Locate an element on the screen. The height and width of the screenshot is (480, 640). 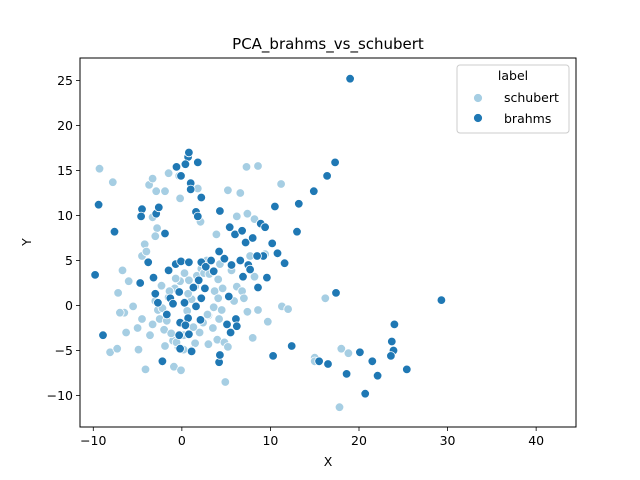
legend-label-brahms: brahms is located at coordinates (527, 118).